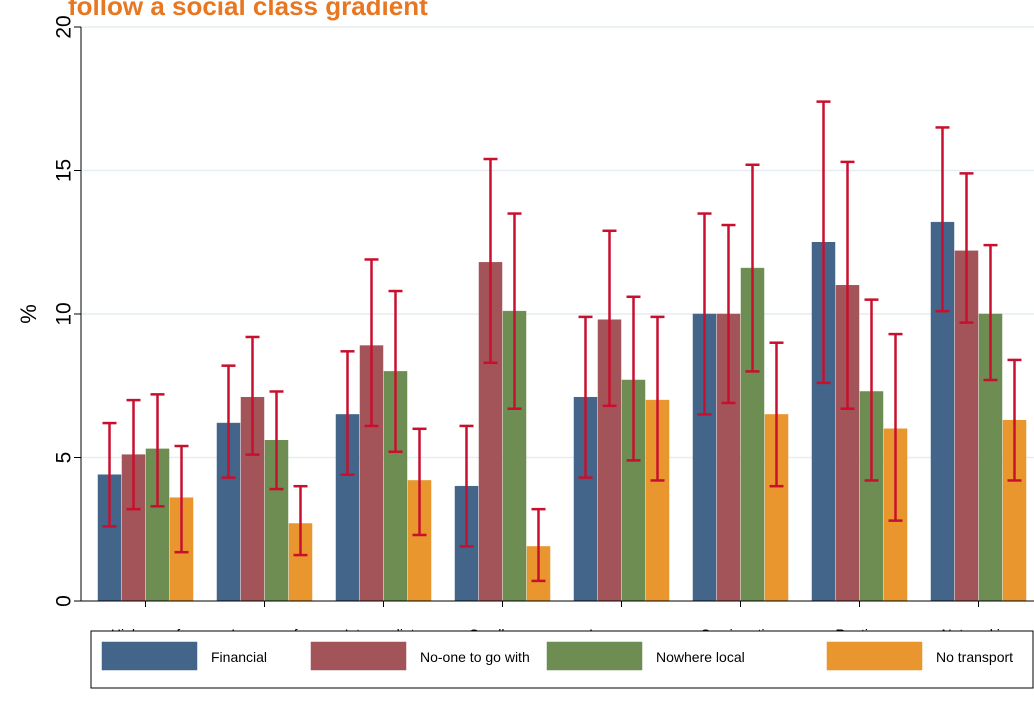 This screenshot has width=1034, height=706. What do you see at coordinates (239, 657) in the screenshot?
I see `legend-label: Financial` at bounding box center [239, 657].